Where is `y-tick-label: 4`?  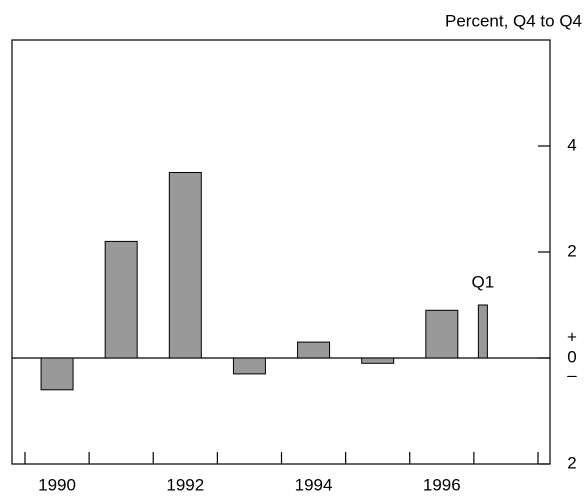 y-tick-label: 4 is located at coordinates (571, 144).